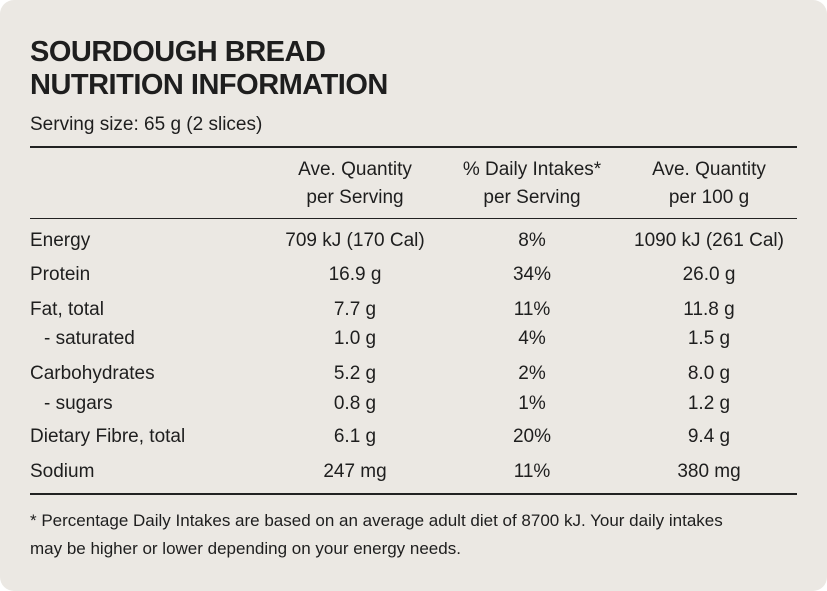 The width and height of the screenshot is (827, 591). I want to click on cell: 380 mg, so click(709, 471).